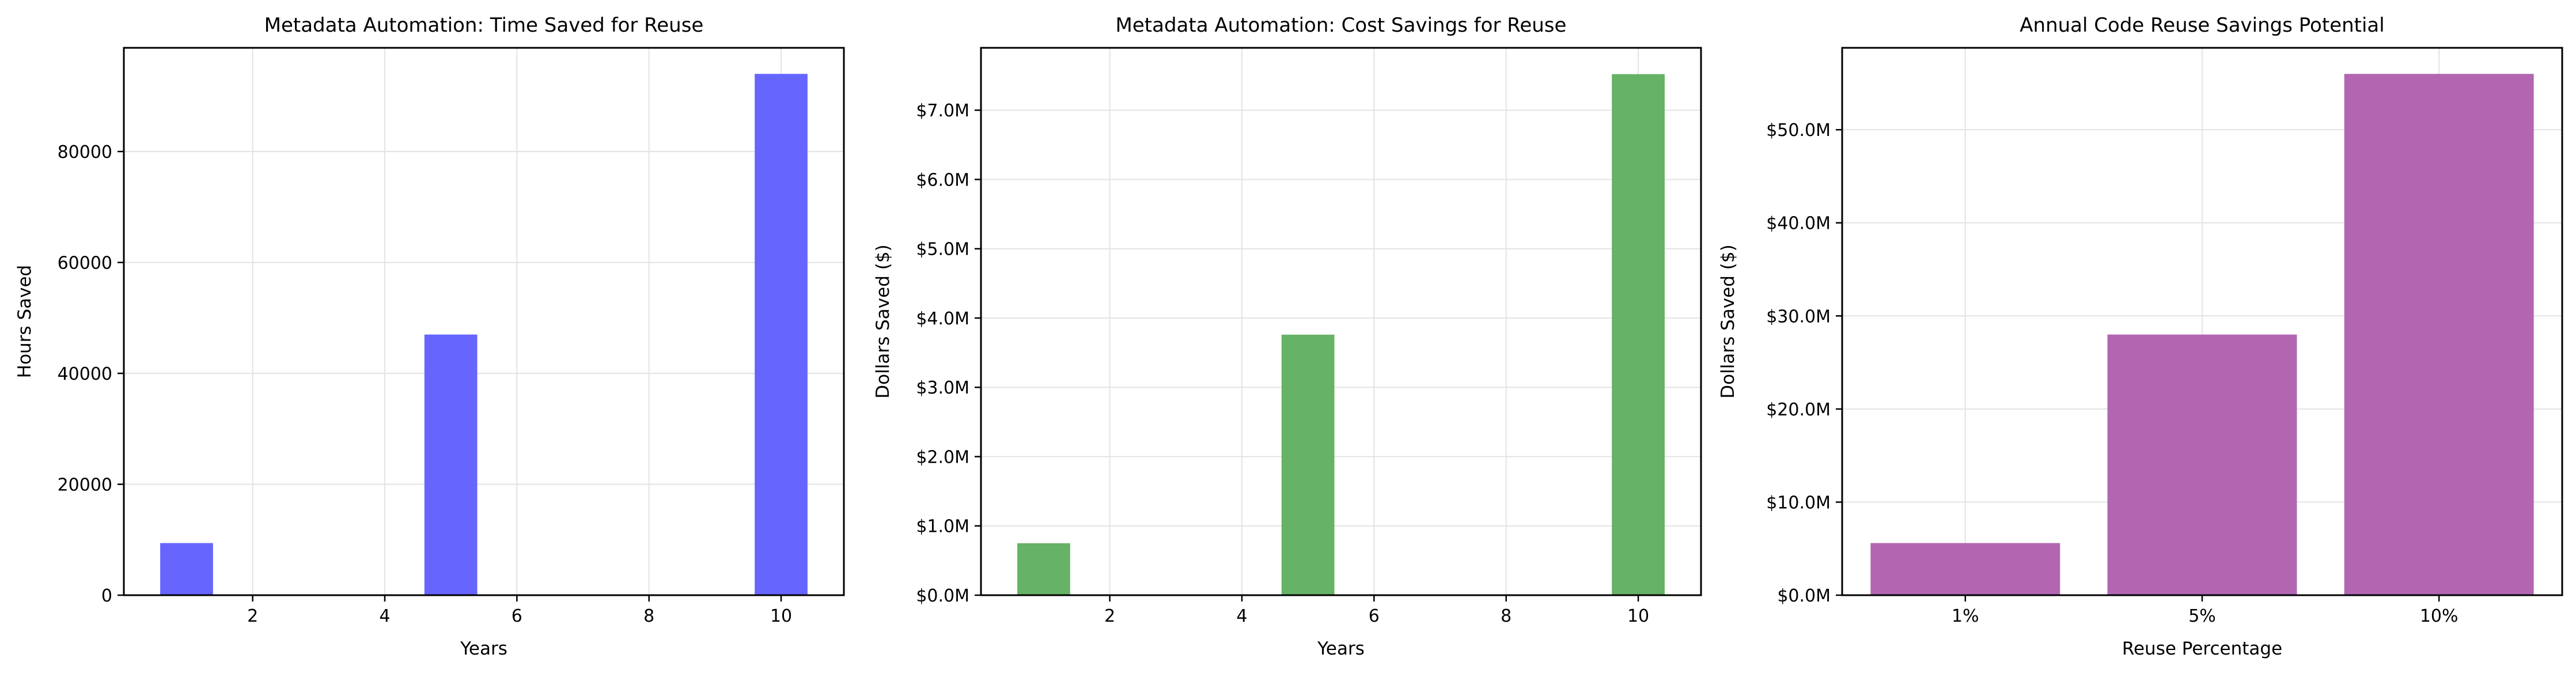 Image resolution: width=2576 pixels, height=677 pixels. I want to click on y-tick-label: $40.0M, so click(1798, 224).